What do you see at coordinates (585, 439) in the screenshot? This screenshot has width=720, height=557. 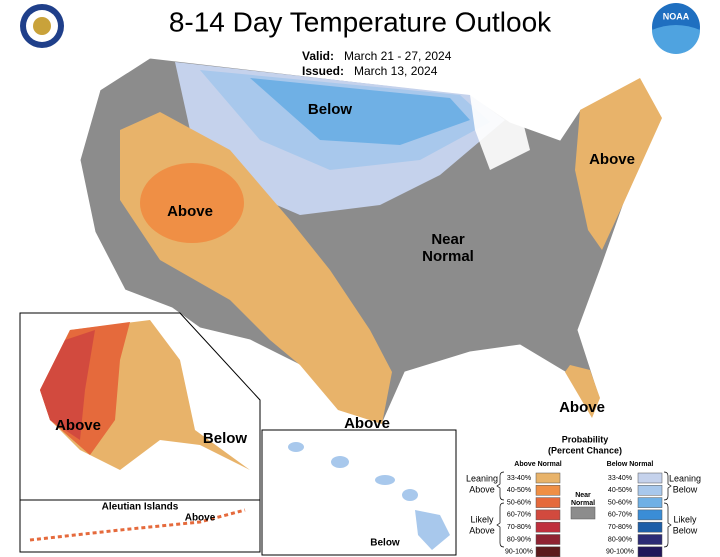 I see `legend-title: Probability` at bounding box center [585, 439].